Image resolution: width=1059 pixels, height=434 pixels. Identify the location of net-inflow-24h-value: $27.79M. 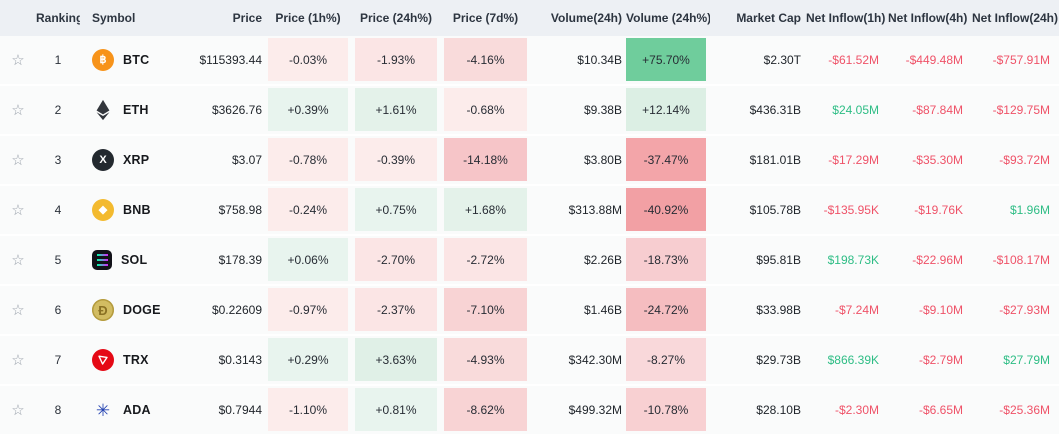
(1015, 359).